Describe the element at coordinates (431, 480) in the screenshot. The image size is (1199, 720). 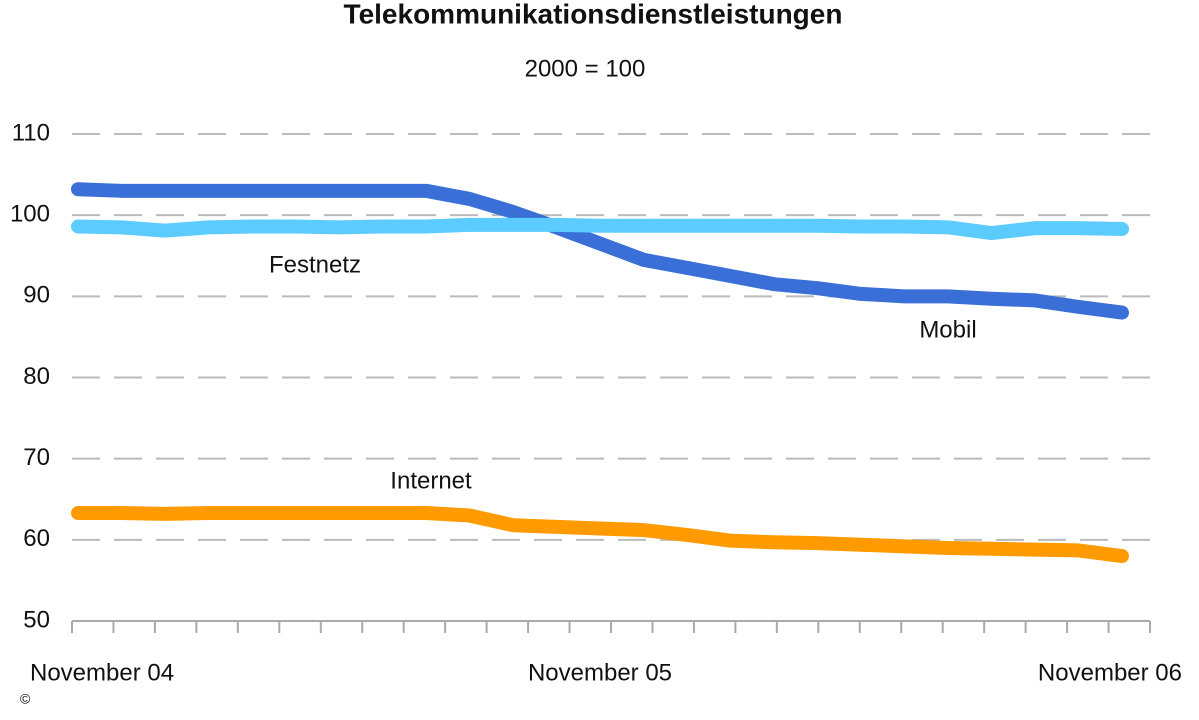
I see `series-label: Internet` at that location.